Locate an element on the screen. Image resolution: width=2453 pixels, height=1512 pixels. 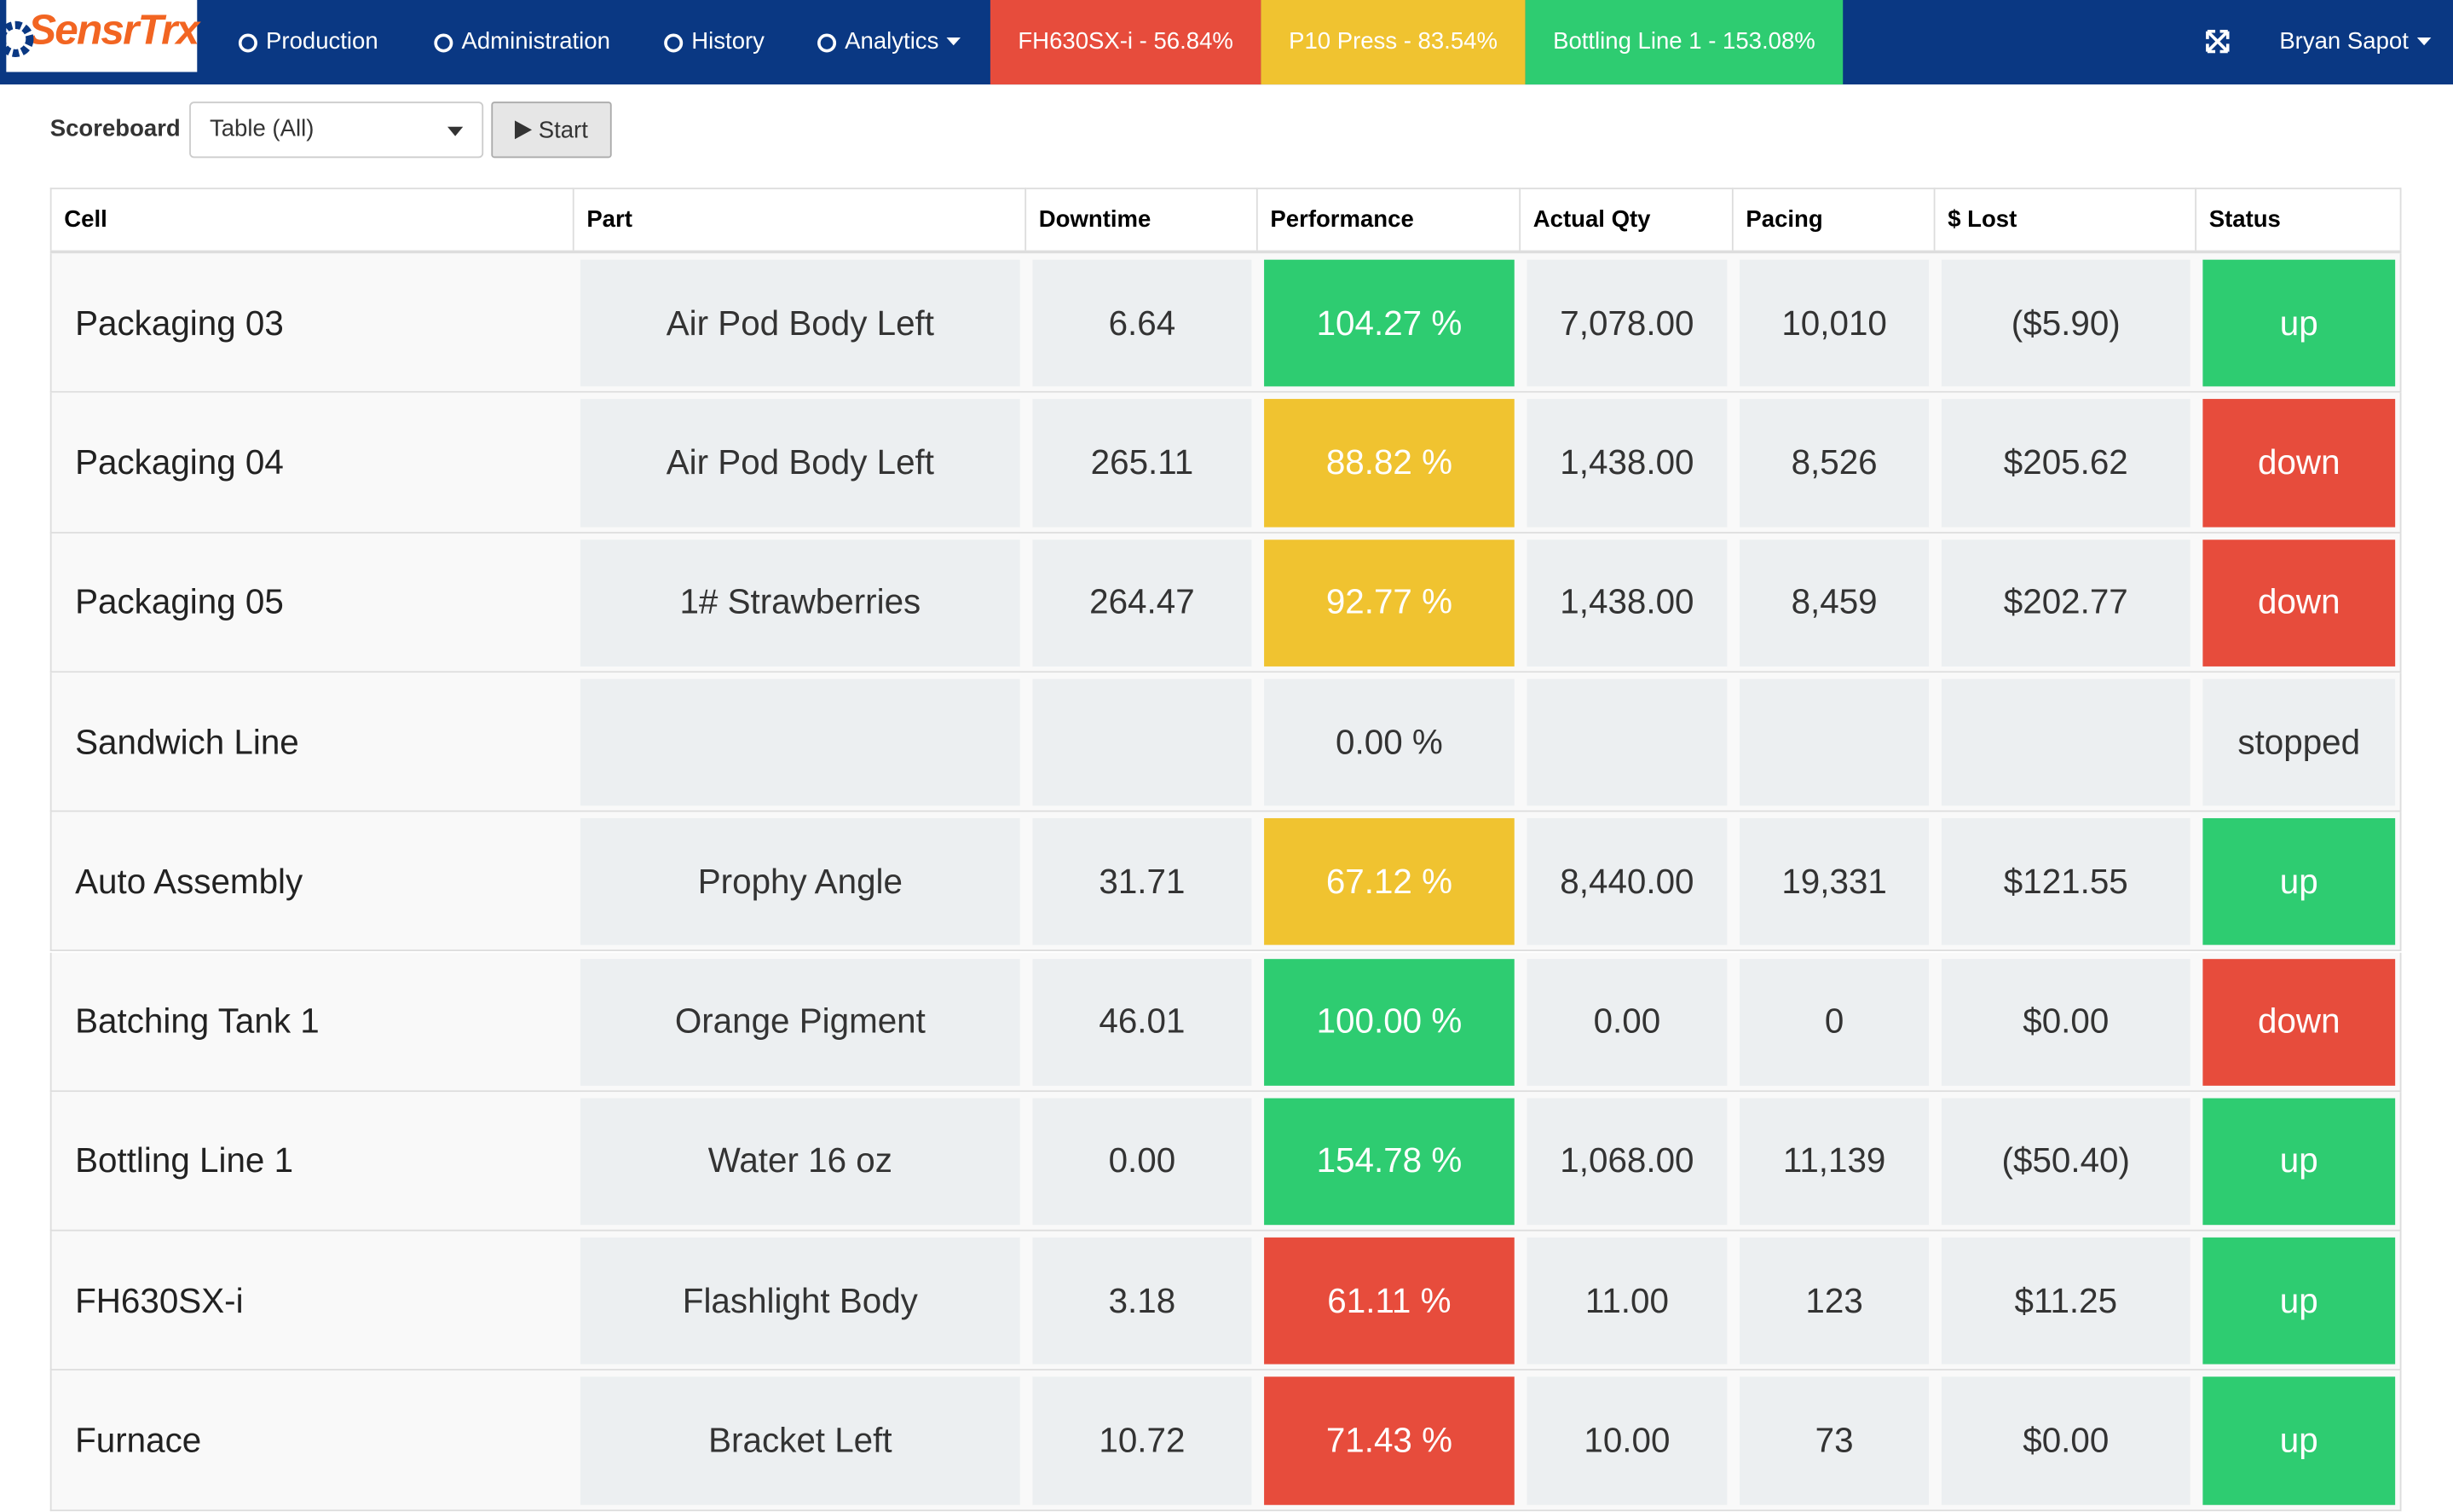
column-header: Downtime is located at coordinates (1142, 219).